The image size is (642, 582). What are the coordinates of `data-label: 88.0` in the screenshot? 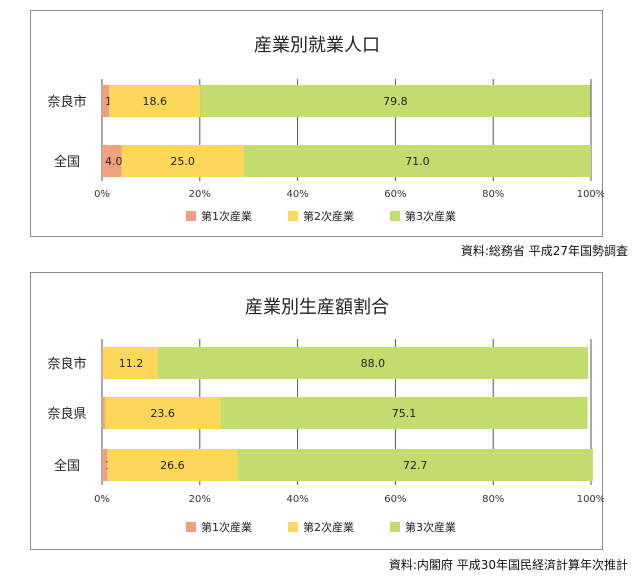 It's located at (373, 363).